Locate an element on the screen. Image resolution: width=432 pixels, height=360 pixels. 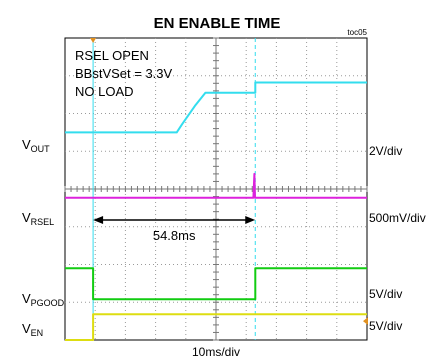
time-scale-label: 10ms/div is located at coordinates (216, 352).